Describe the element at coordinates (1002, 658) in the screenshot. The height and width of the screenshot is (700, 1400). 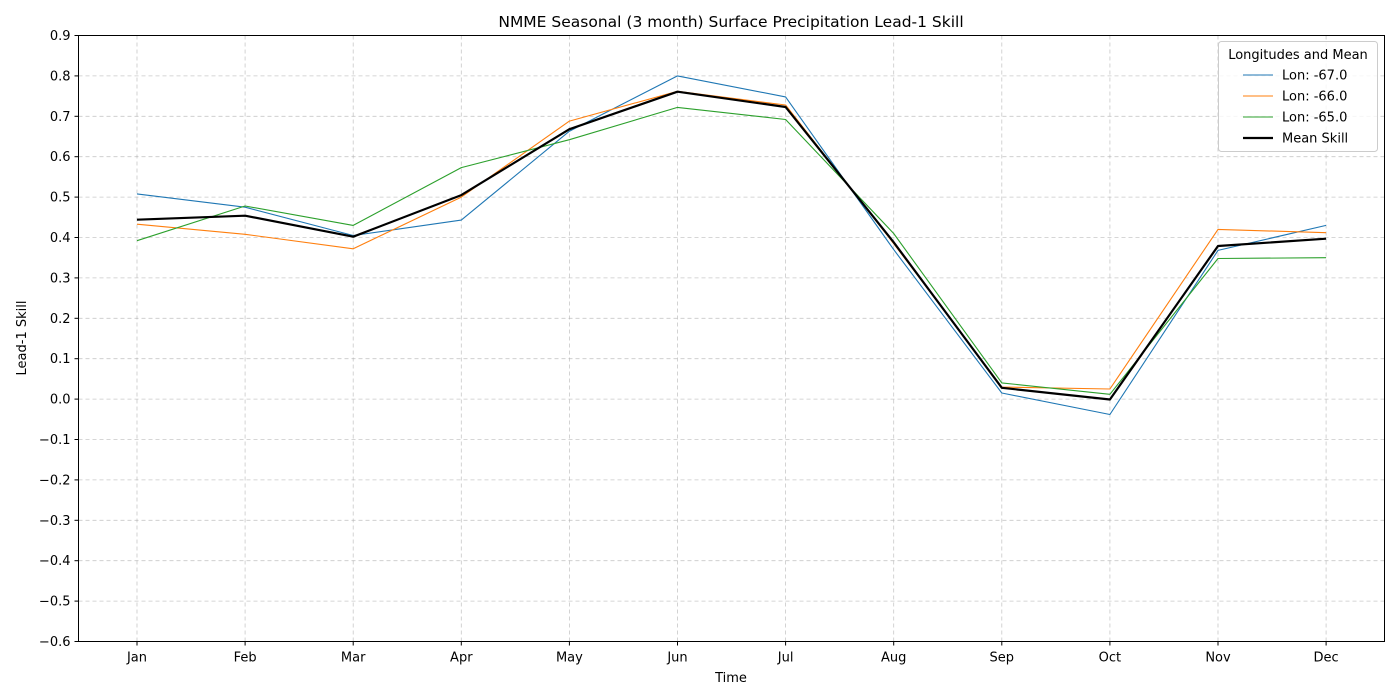
I see `x-tick-label: Sep` at that location.